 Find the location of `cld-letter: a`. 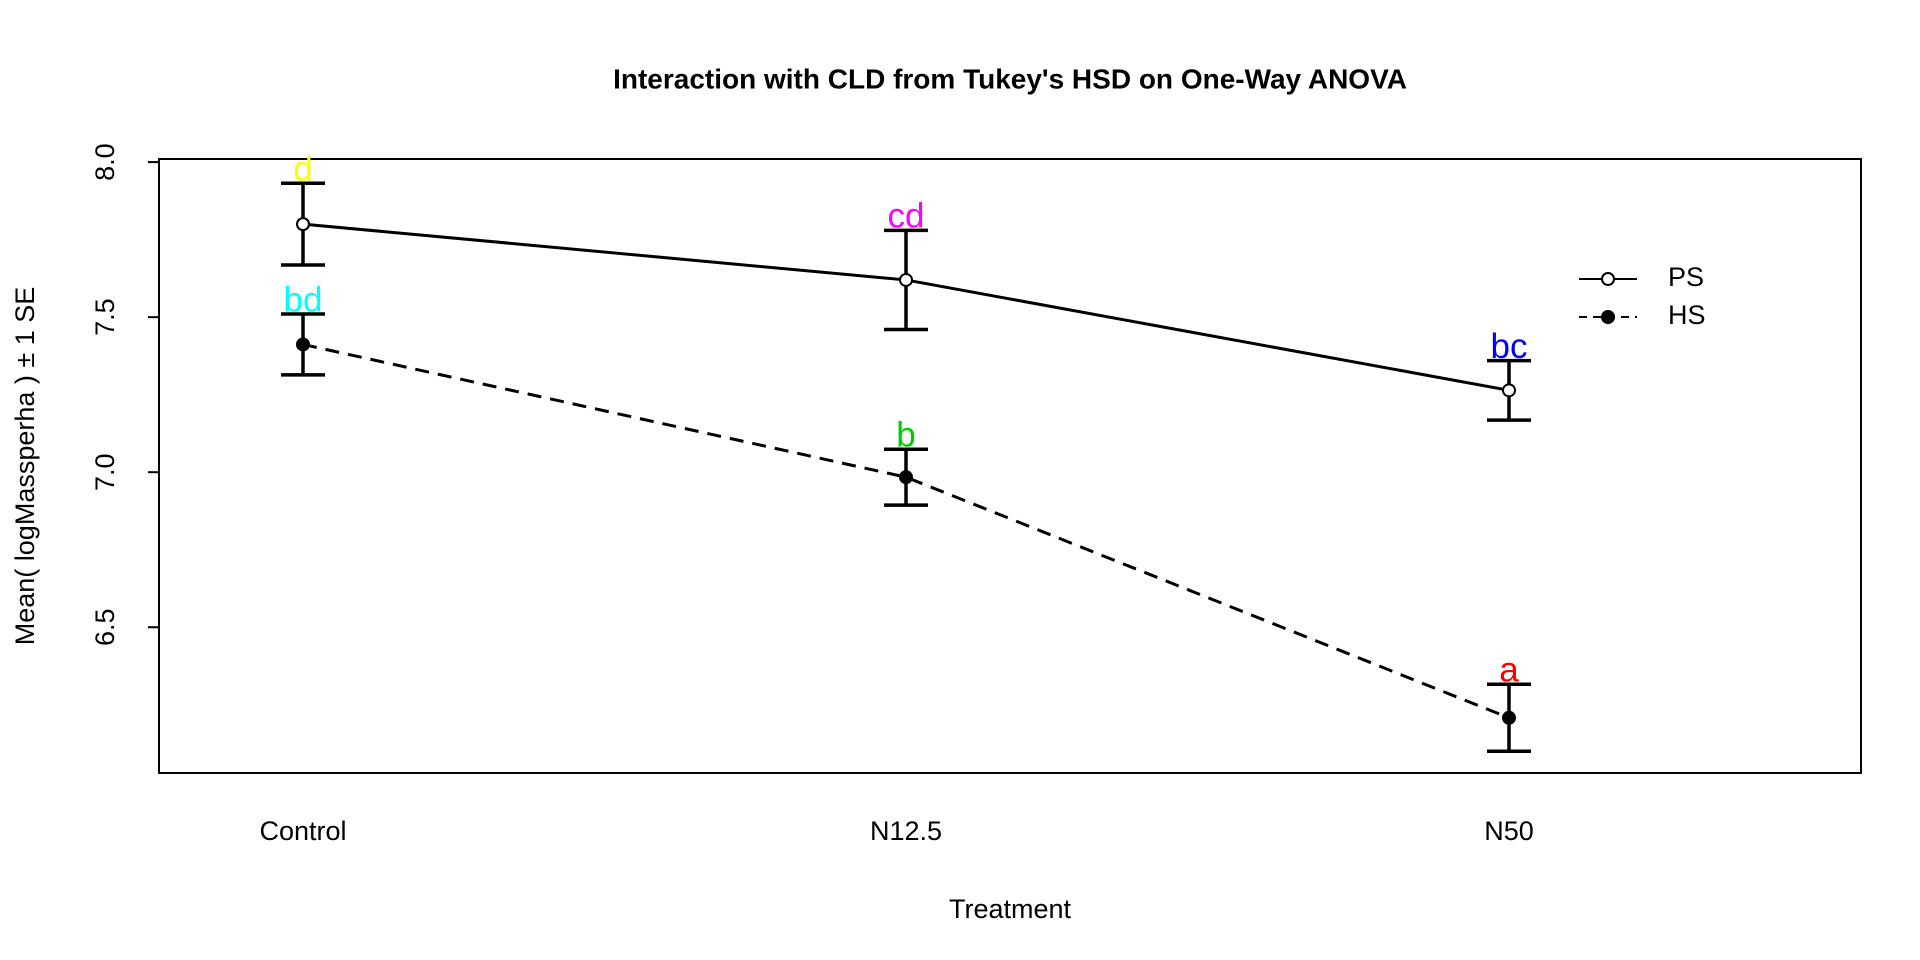

cld-letter: a is located at coordinates (1509, 670).